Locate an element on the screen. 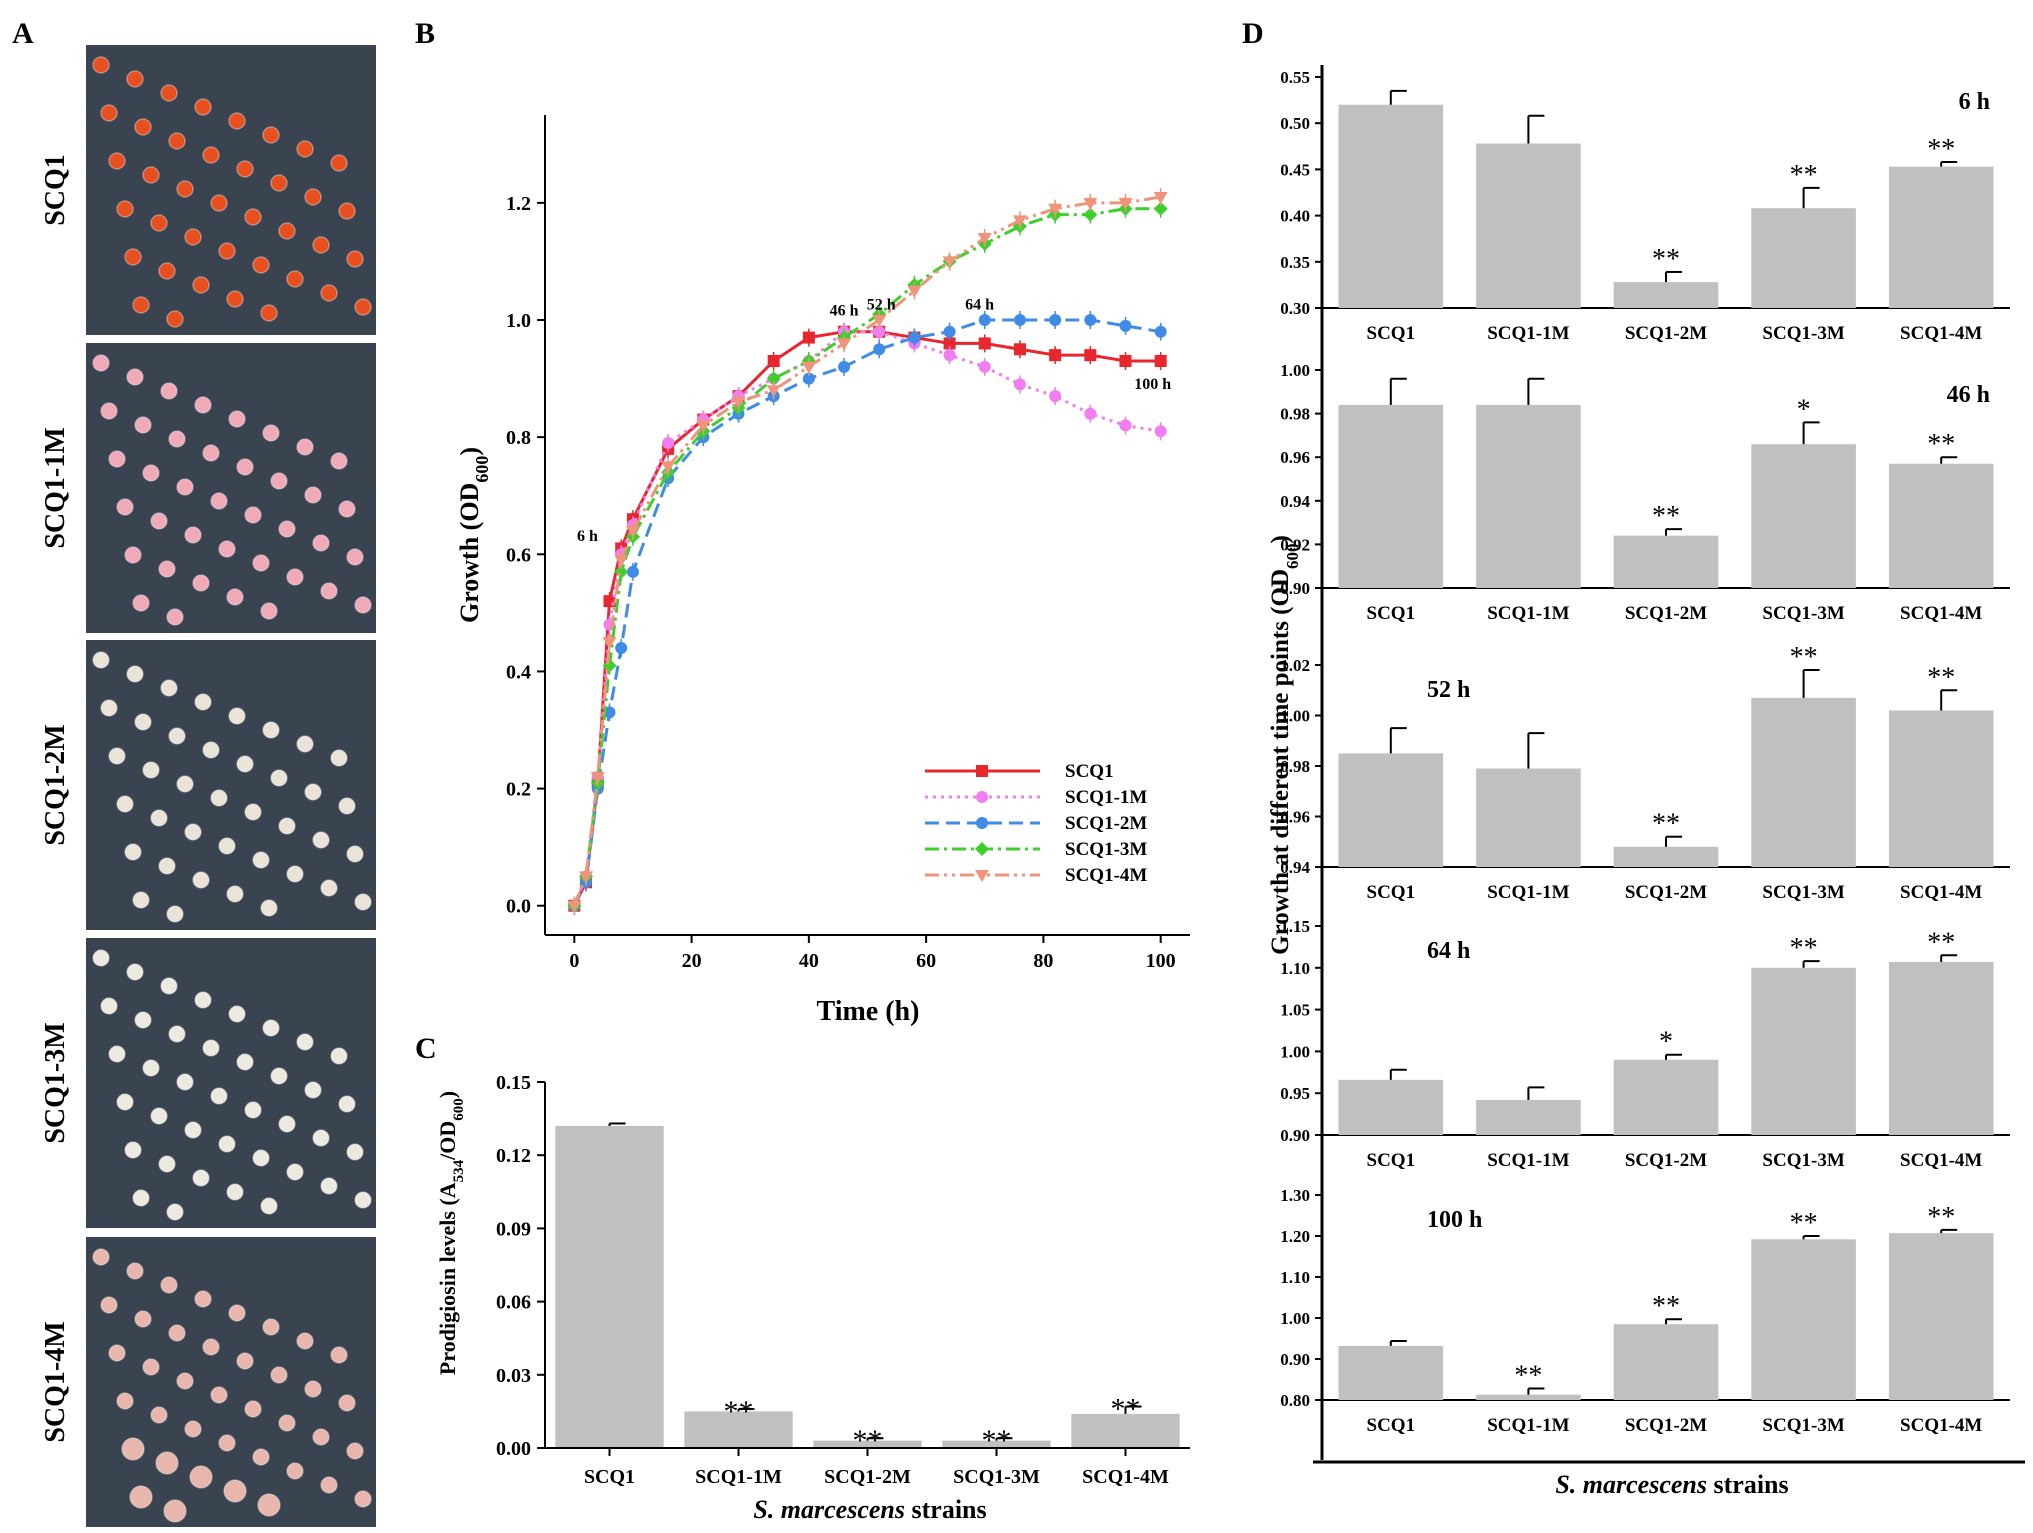 Image resolution: width=2033 pixels, height=1533 pixels. b-y-tick-label: 0.2 is located at coordinates (518, 790).